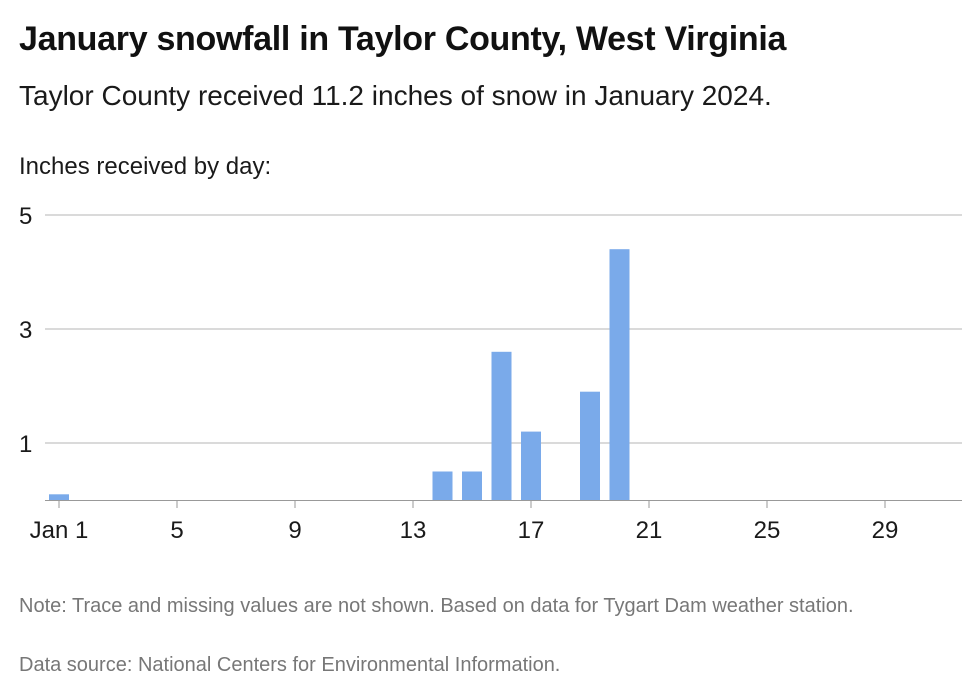 Image resolution: width=980 pixels, height=699 pixels. What do you see at coordinates (464, 522) in the screenshot?
I see `x-tick-labels: Jan 1 5 9 13 17 21 25 29` at bounding box center [464, 522].